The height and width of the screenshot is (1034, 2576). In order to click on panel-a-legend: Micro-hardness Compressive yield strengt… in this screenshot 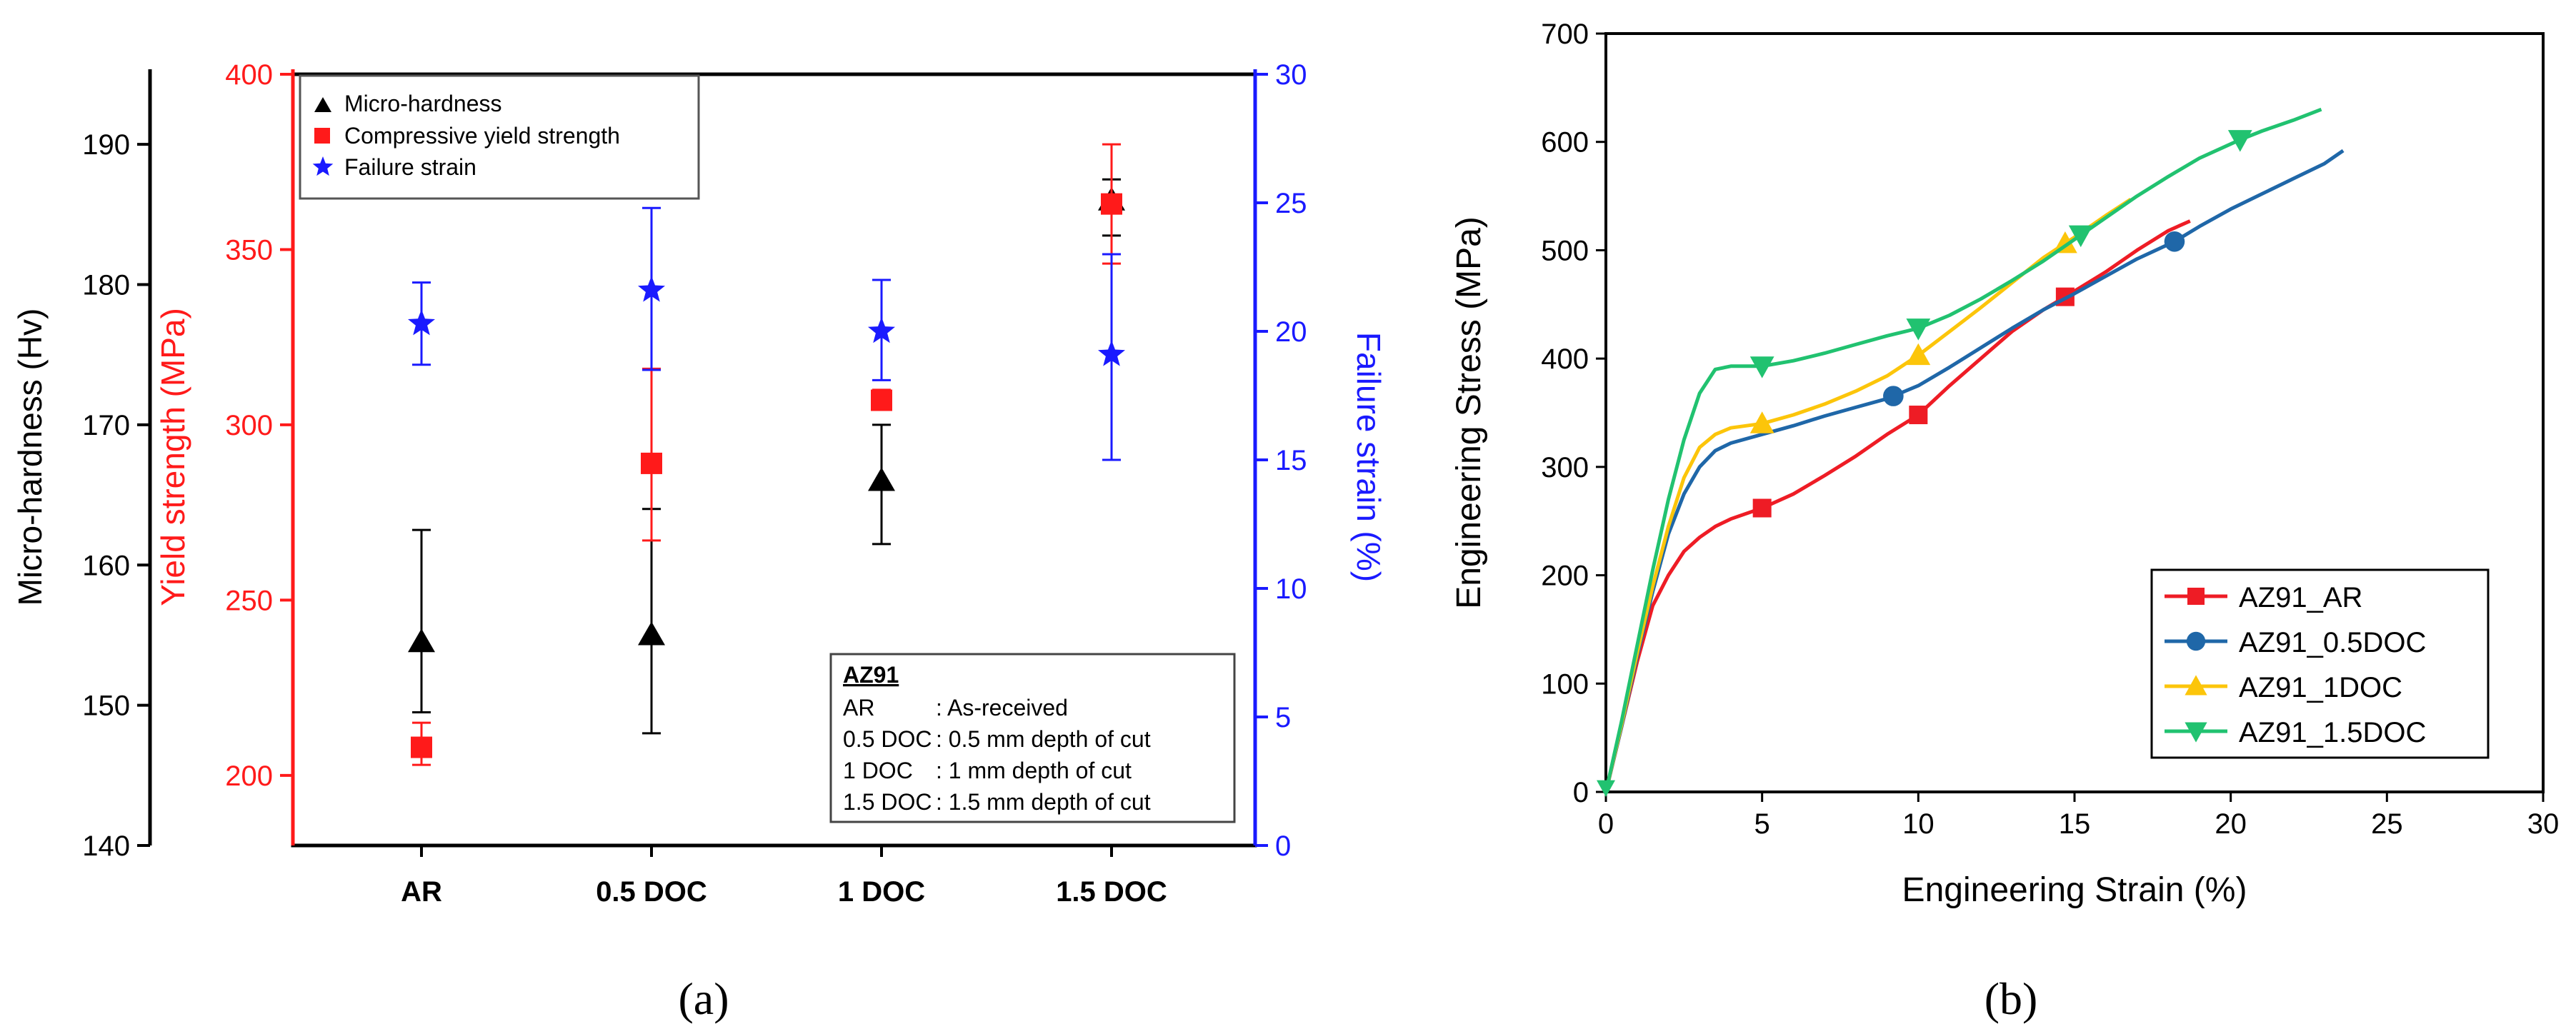, I will do `click(500, 137)`.